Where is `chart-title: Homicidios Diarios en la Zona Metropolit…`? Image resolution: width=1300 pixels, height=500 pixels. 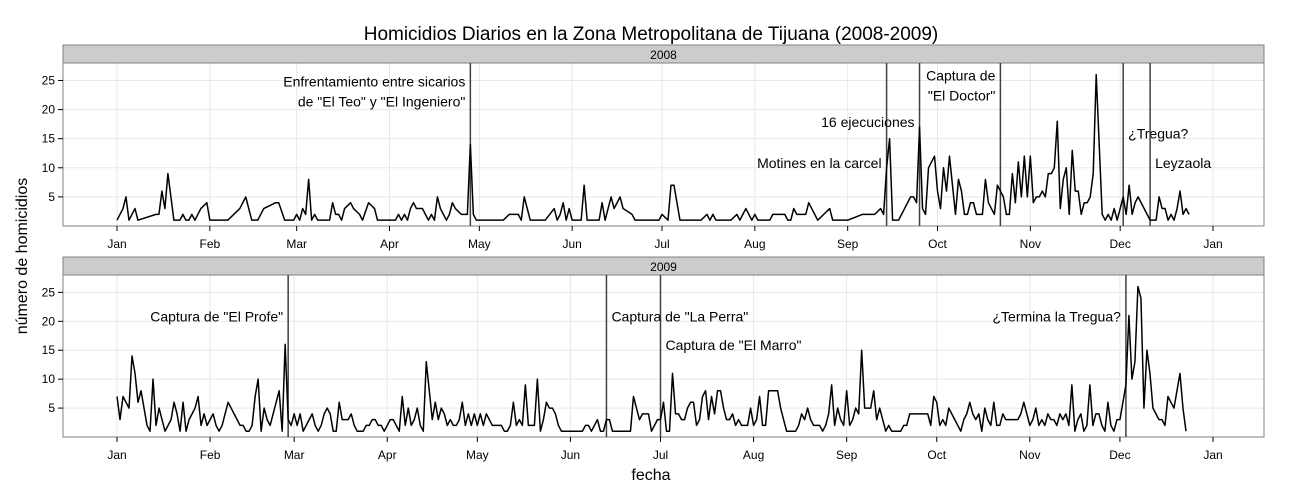
chart-title: Homicidios Diarios en la Zona Metropolit… is located at coordinates (651, 34).